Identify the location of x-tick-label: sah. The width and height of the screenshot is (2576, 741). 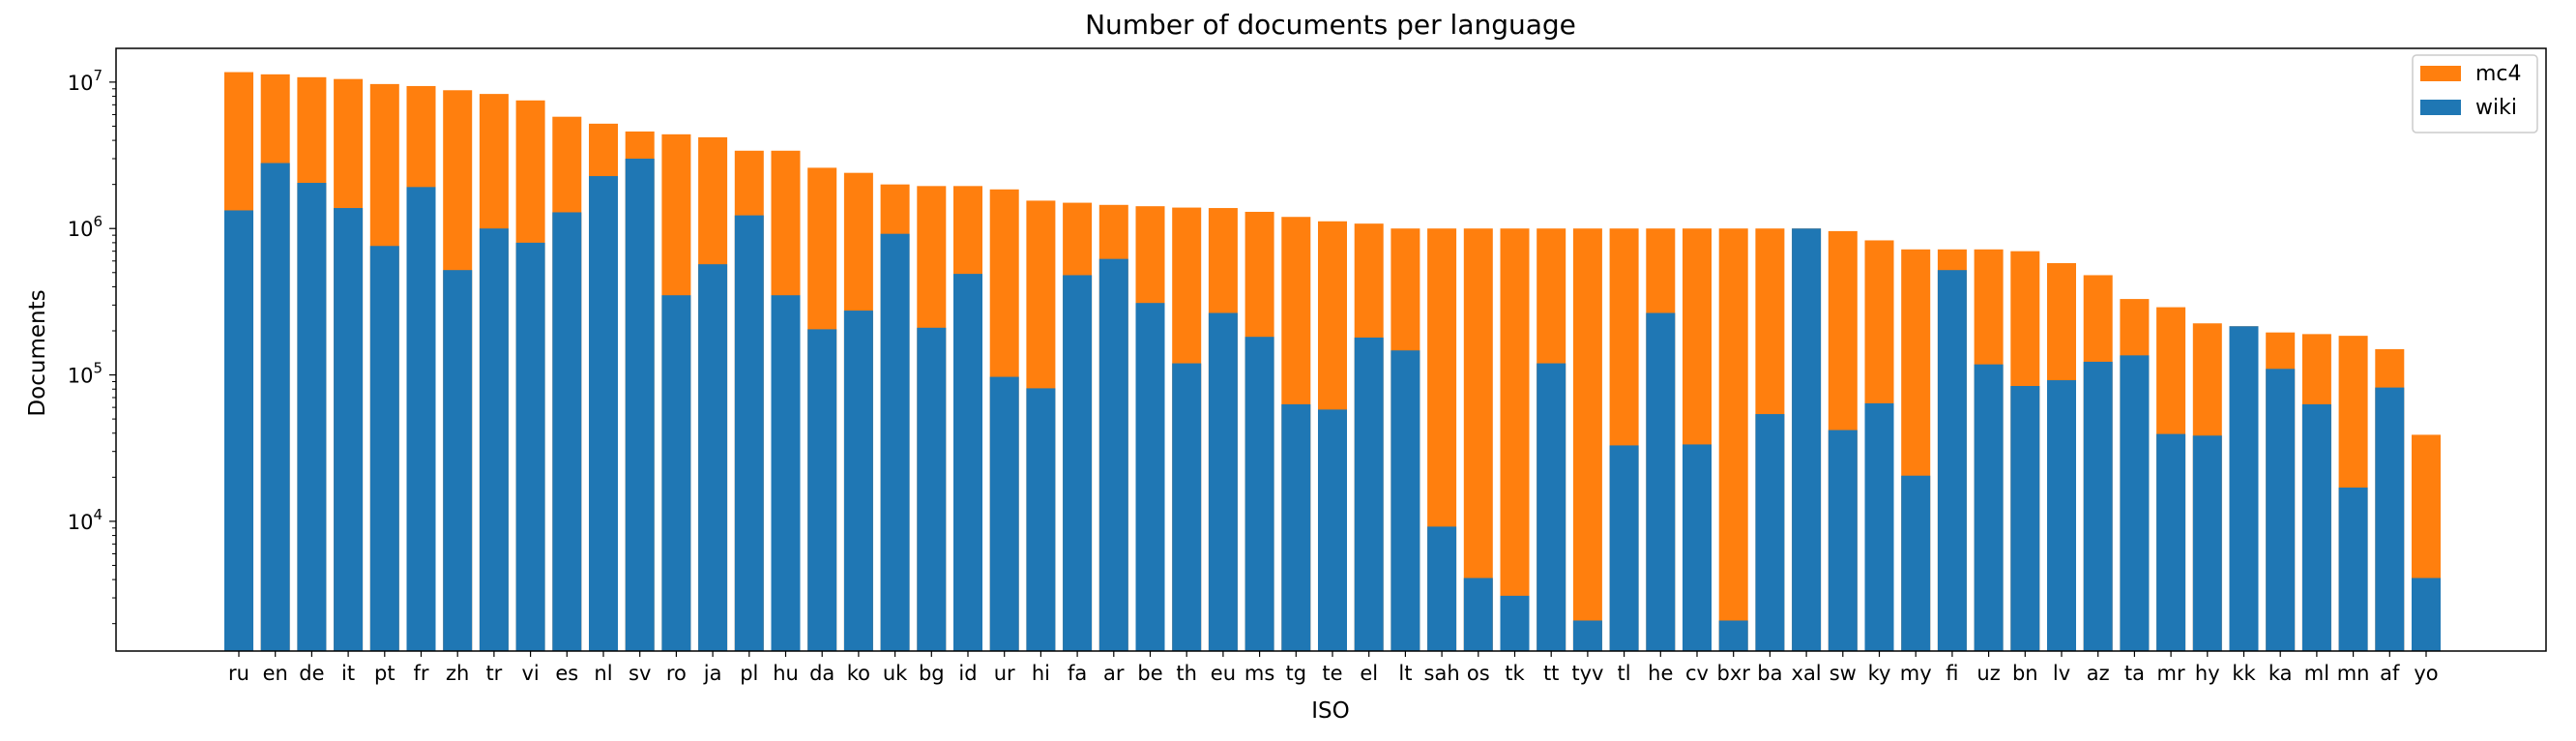
(1442, 673).